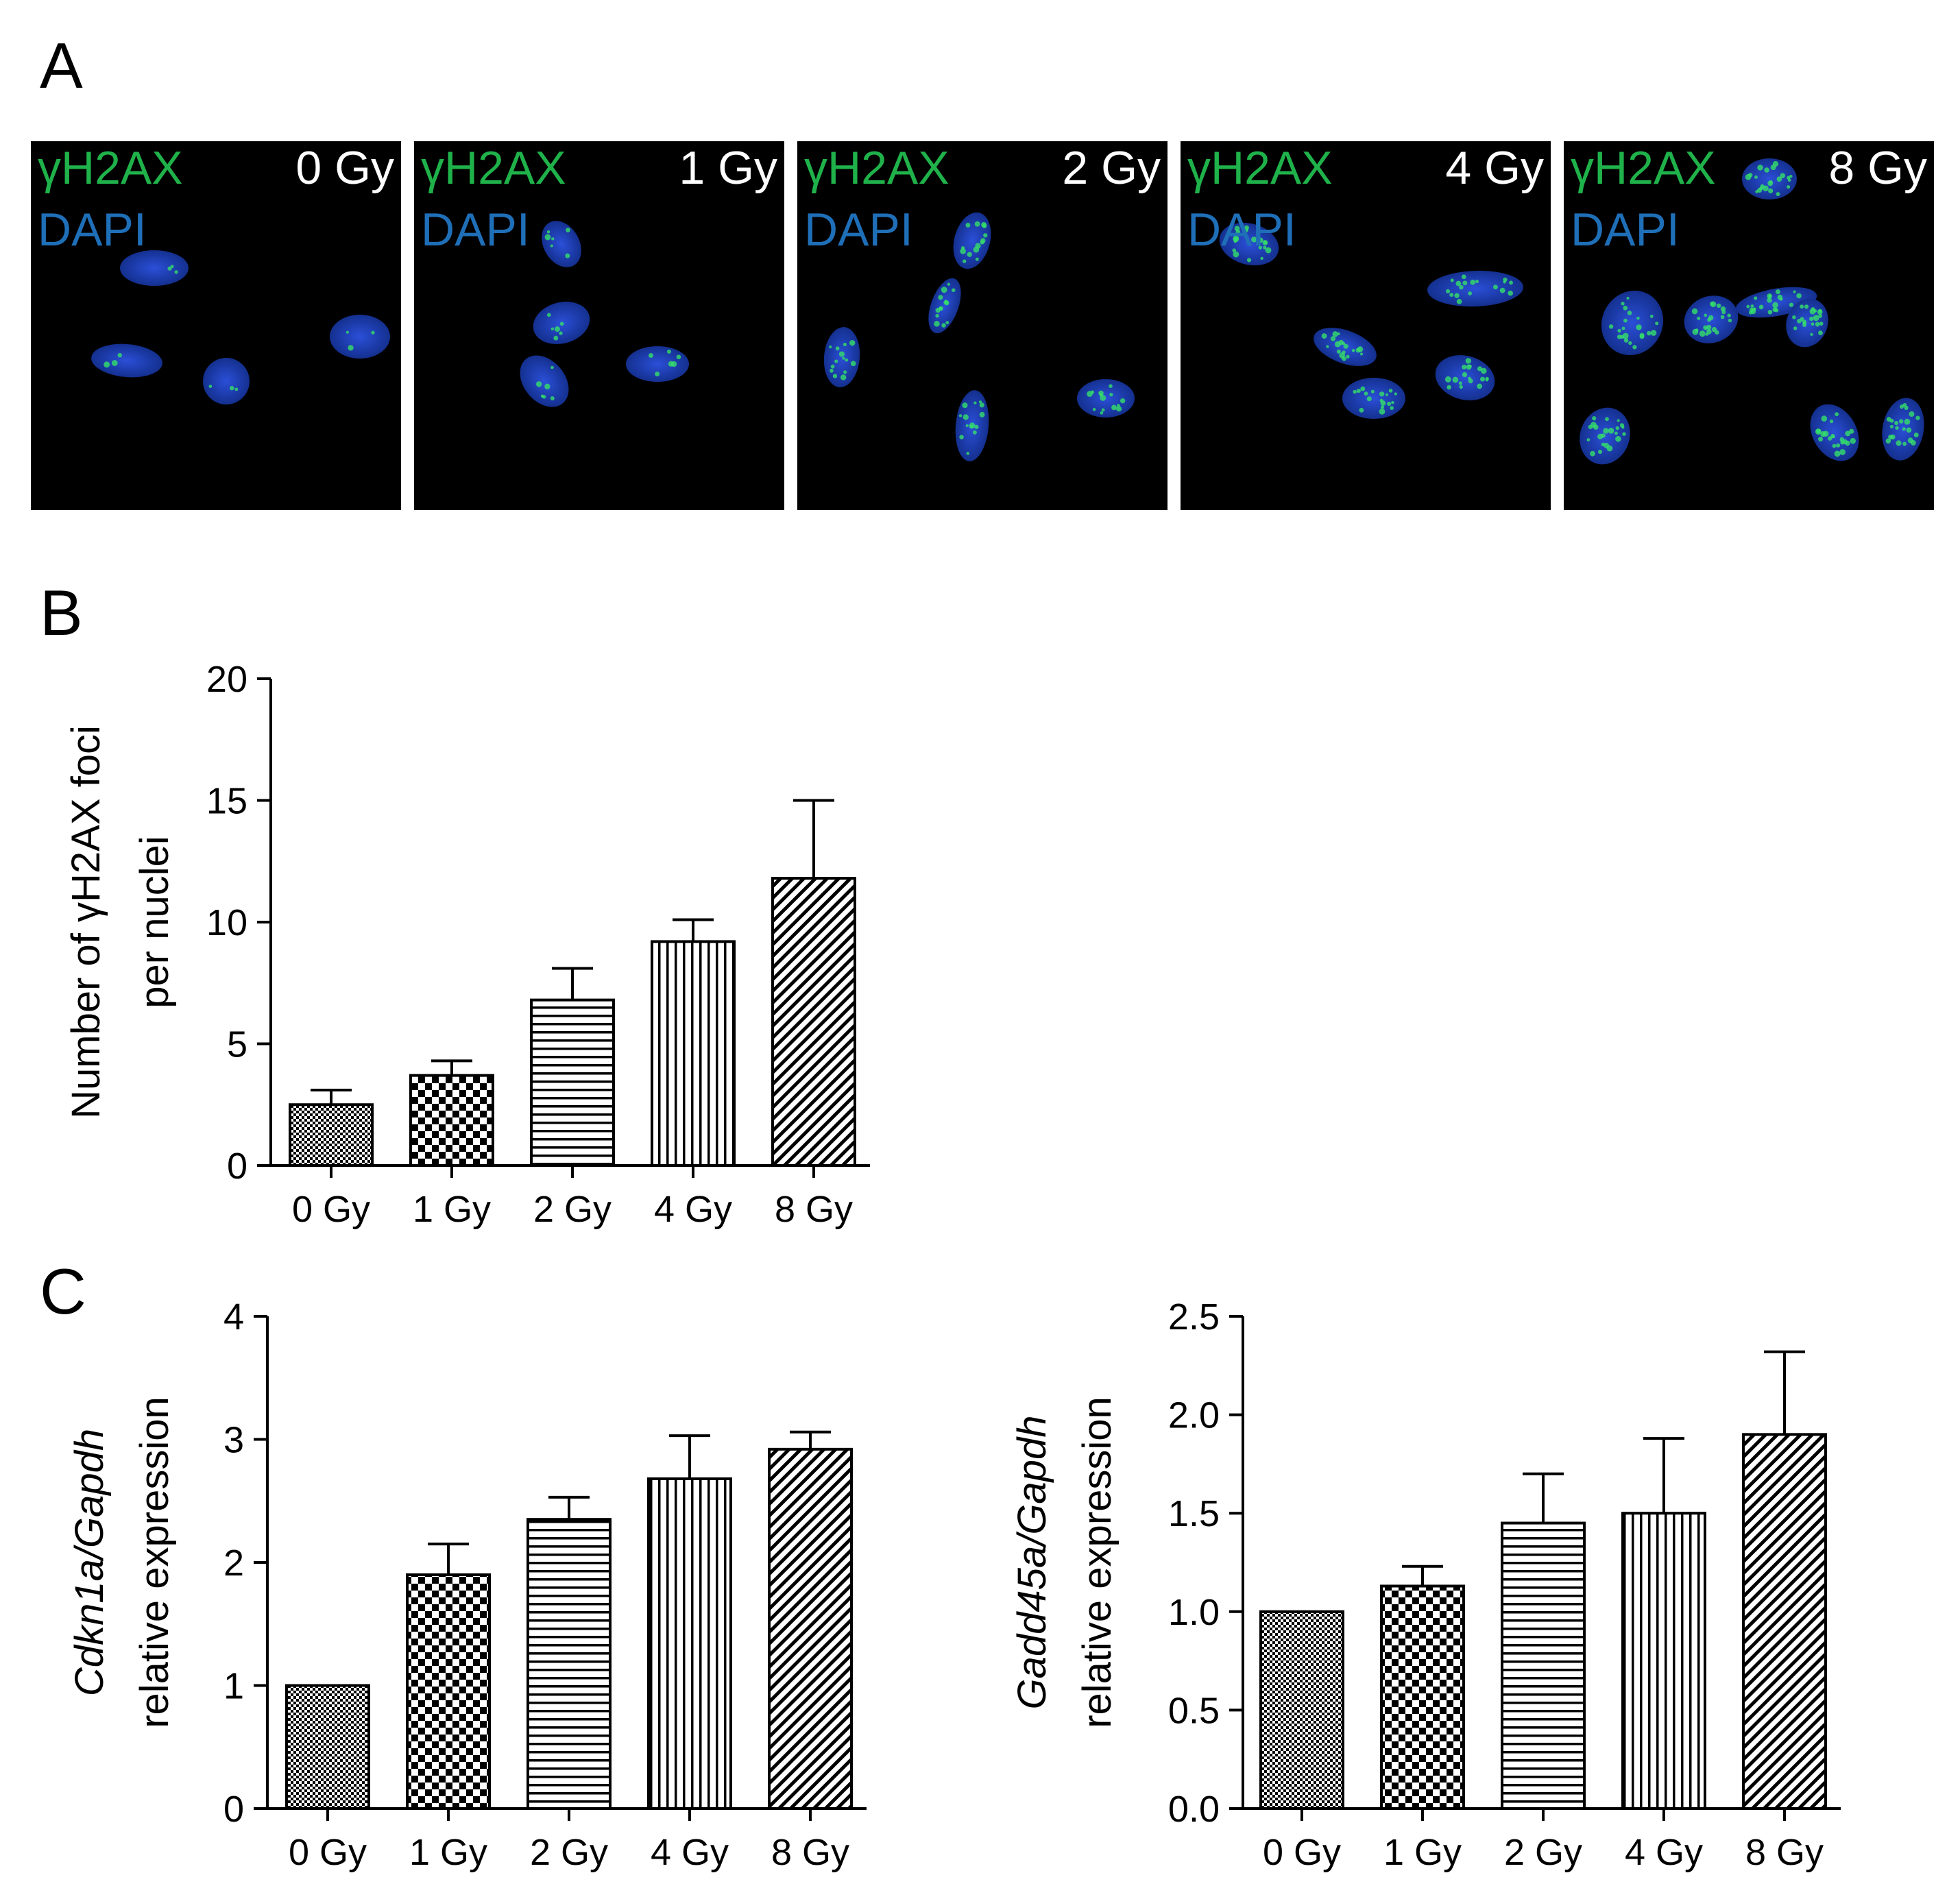  I want to click on y-tick-label: 20, so click(226, 679).